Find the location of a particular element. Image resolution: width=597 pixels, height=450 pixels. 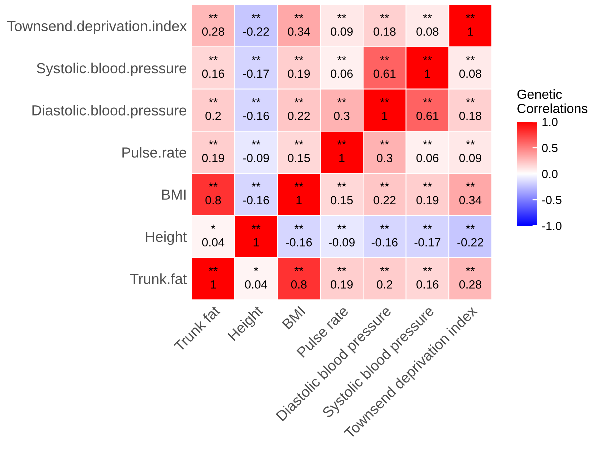

y-tick-label: Height is located at coordinates (167, 239).